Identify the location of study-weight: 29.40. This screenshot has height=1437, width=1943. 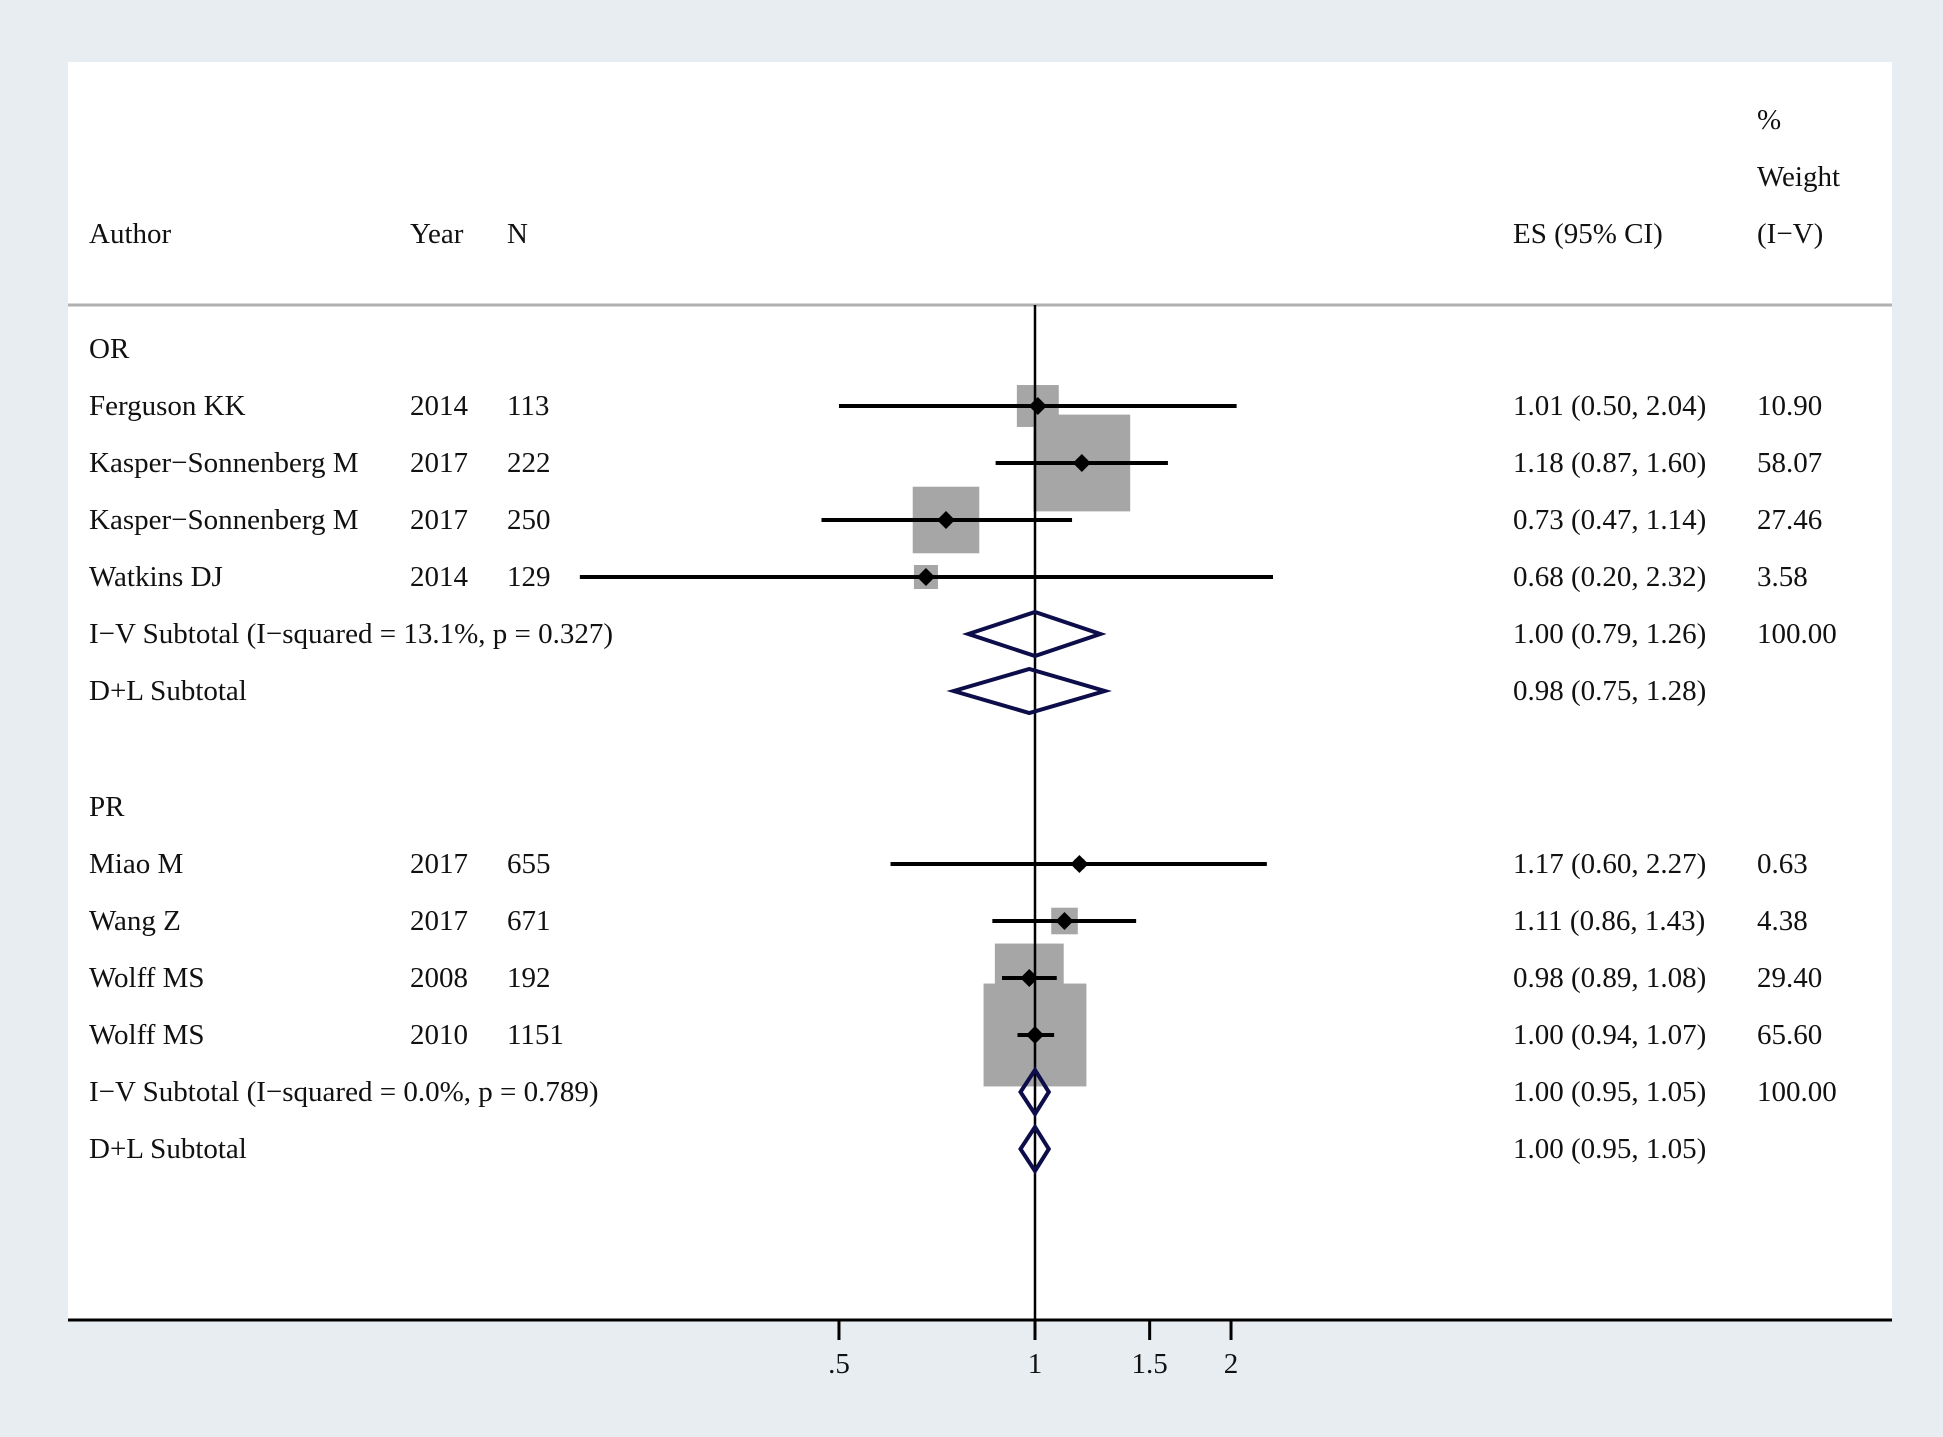
(1790, 978).